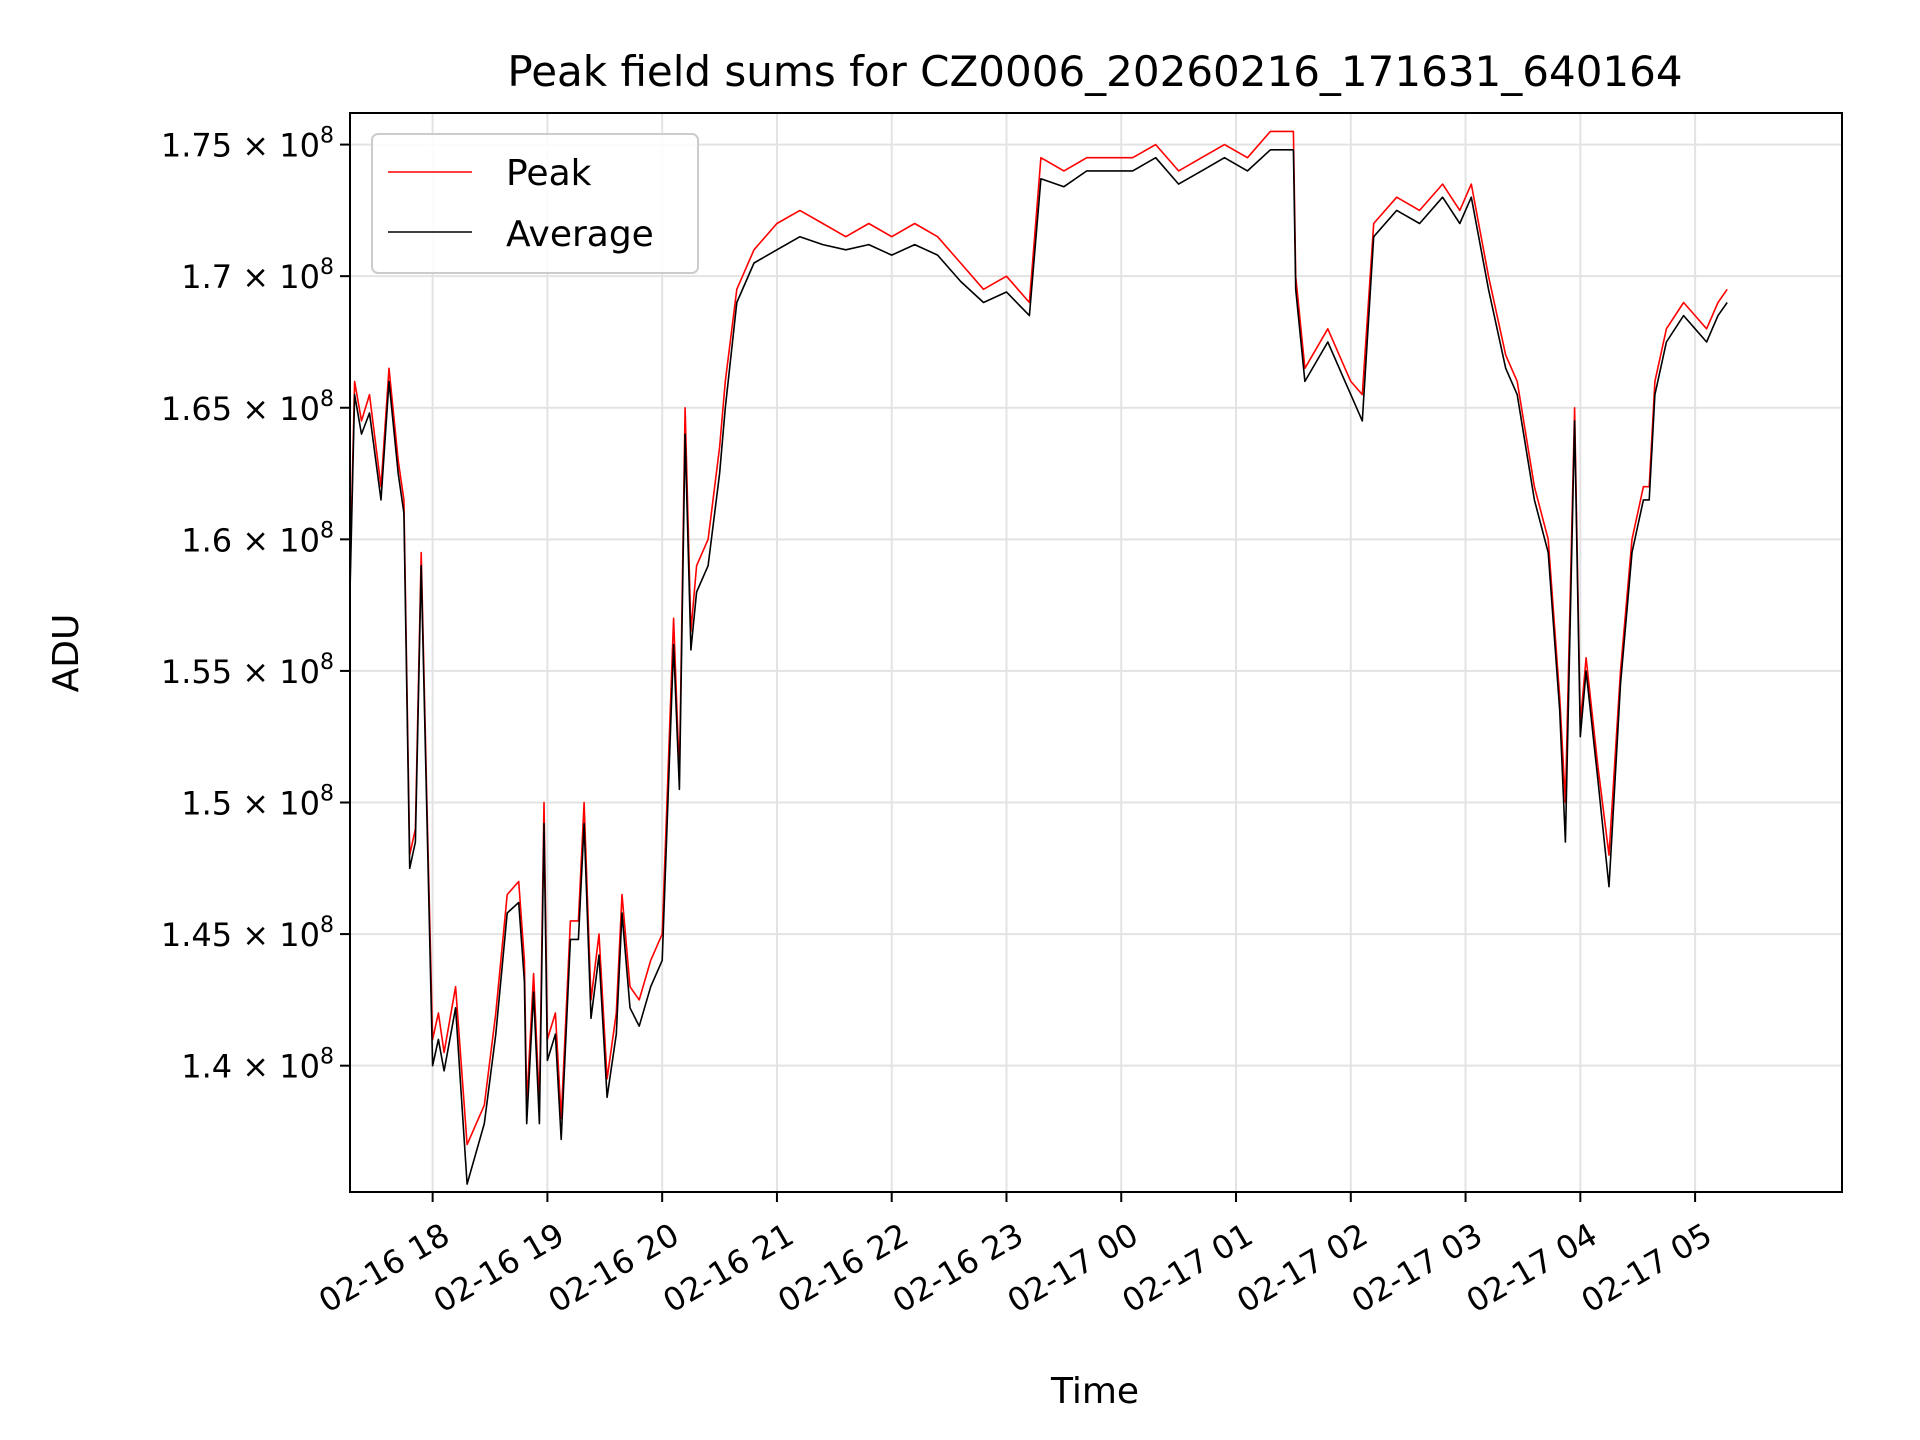 Image resolution: width=1920 pixels, height=1440 pixels. I want to click on x-axis-label: Time, so click(1094, 1391).